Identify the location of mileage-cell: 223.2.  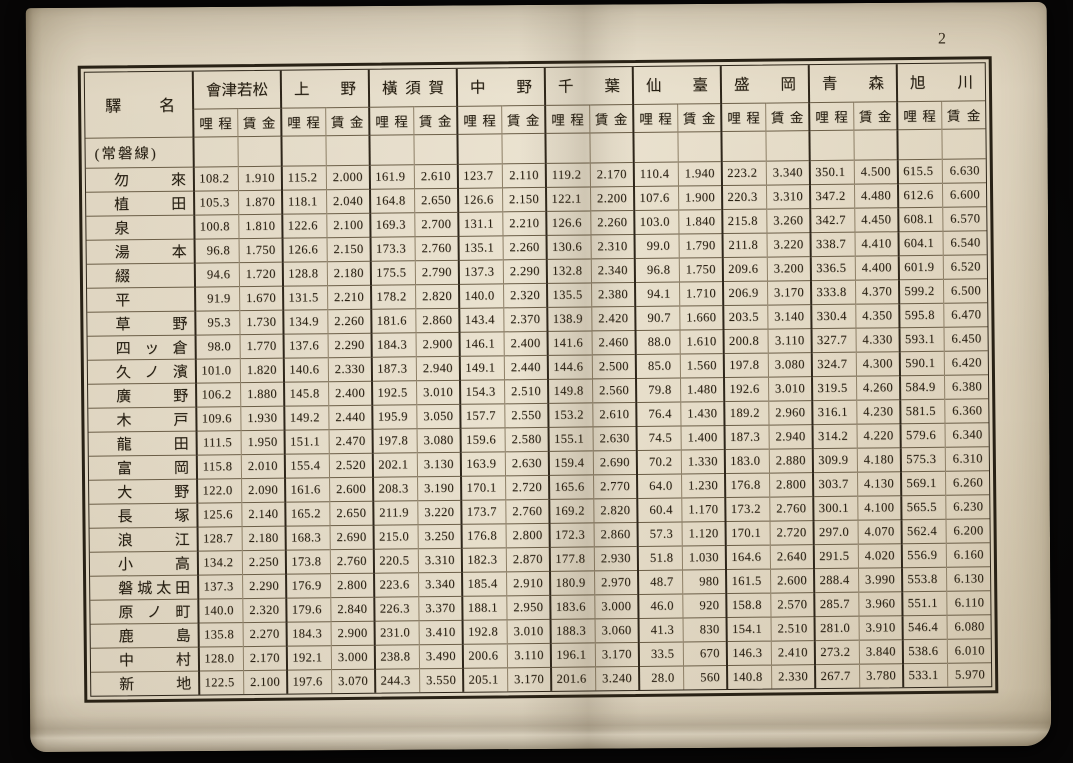
(744, 173).